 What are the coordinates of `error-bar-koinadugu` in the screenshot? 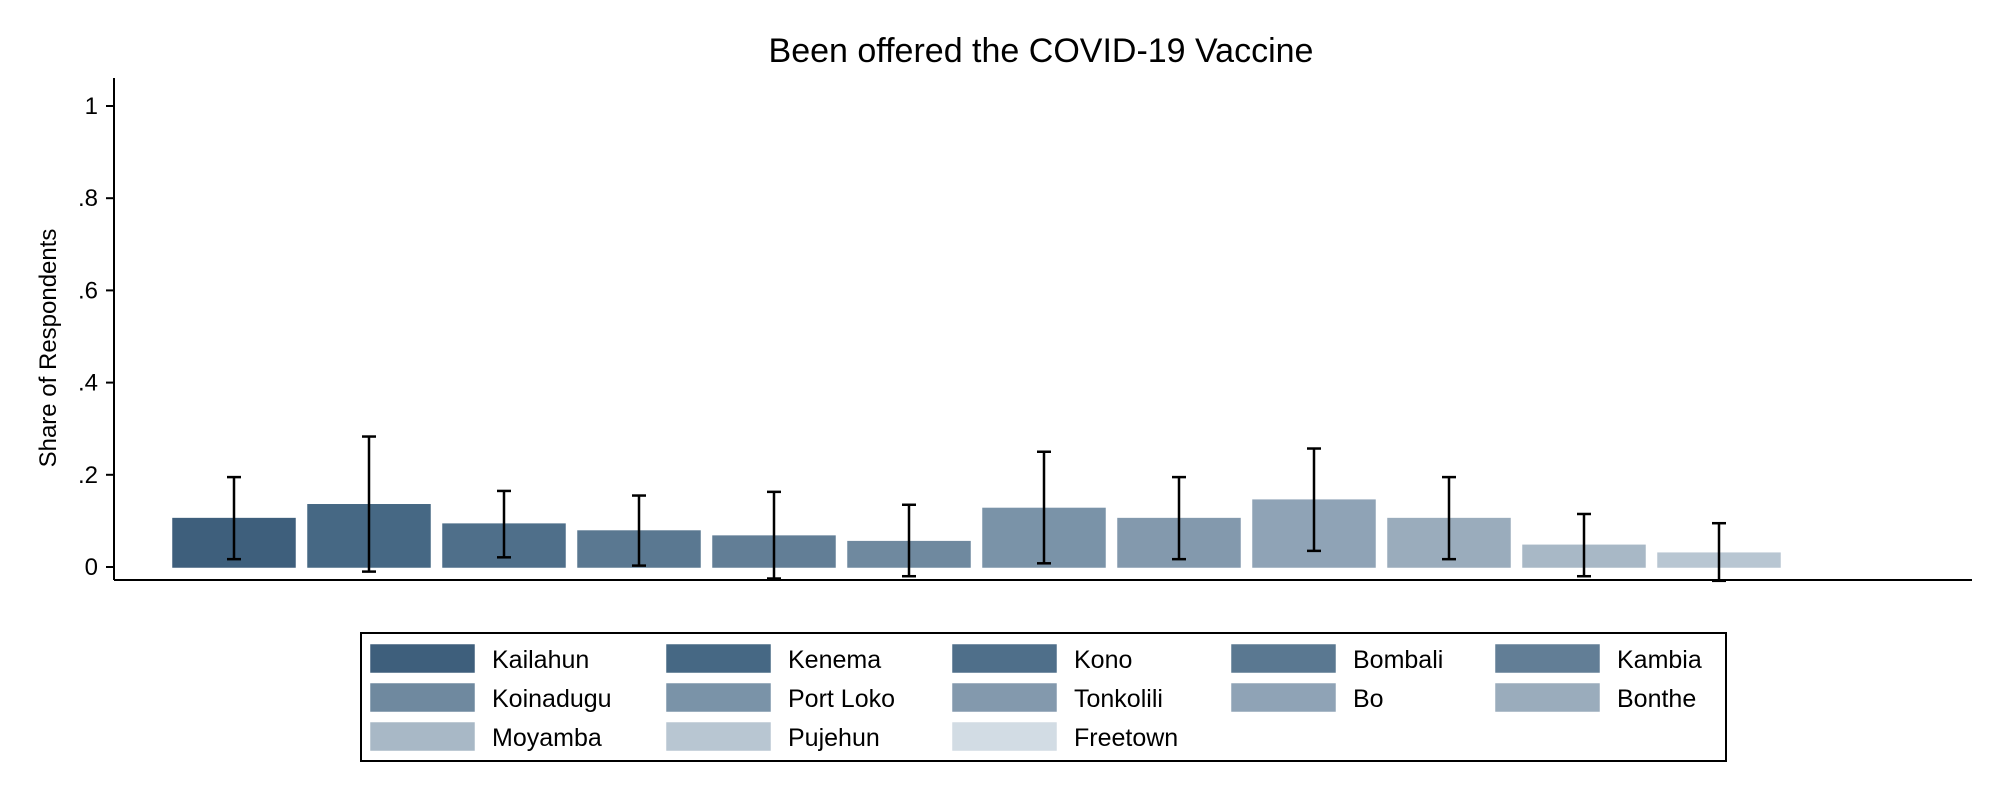 It's located at (909, 540).